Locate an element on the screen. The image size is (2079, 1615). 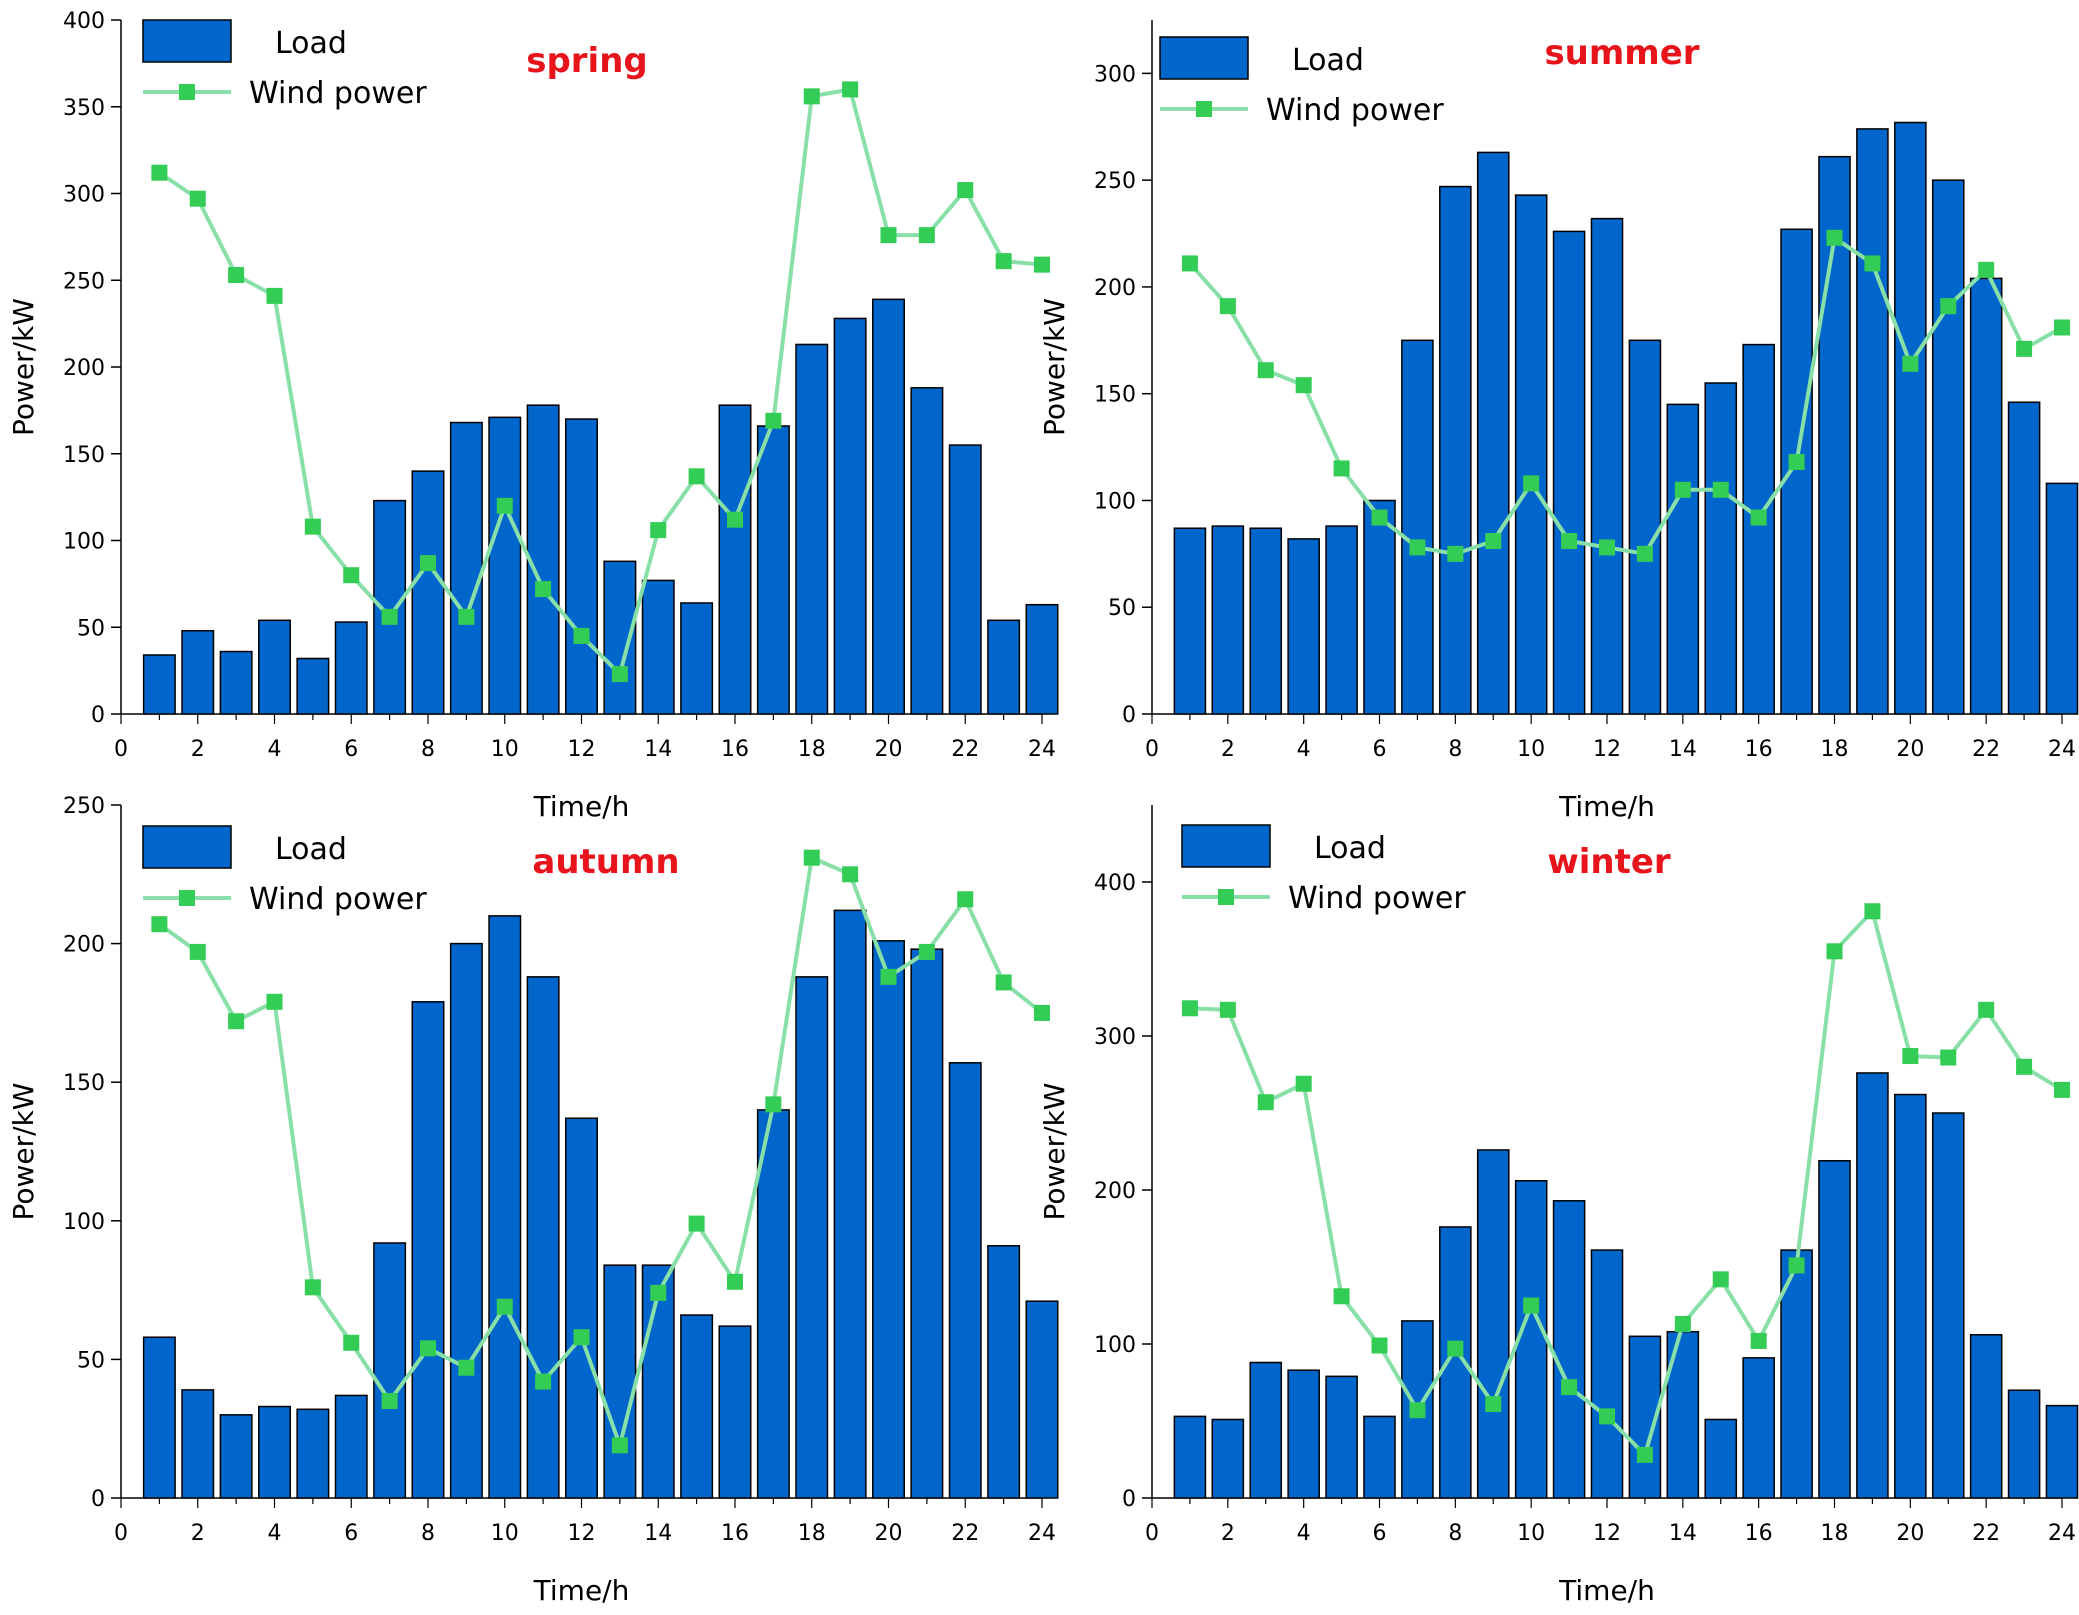
legend-load-label: Load is located at coordinates (311, 43).